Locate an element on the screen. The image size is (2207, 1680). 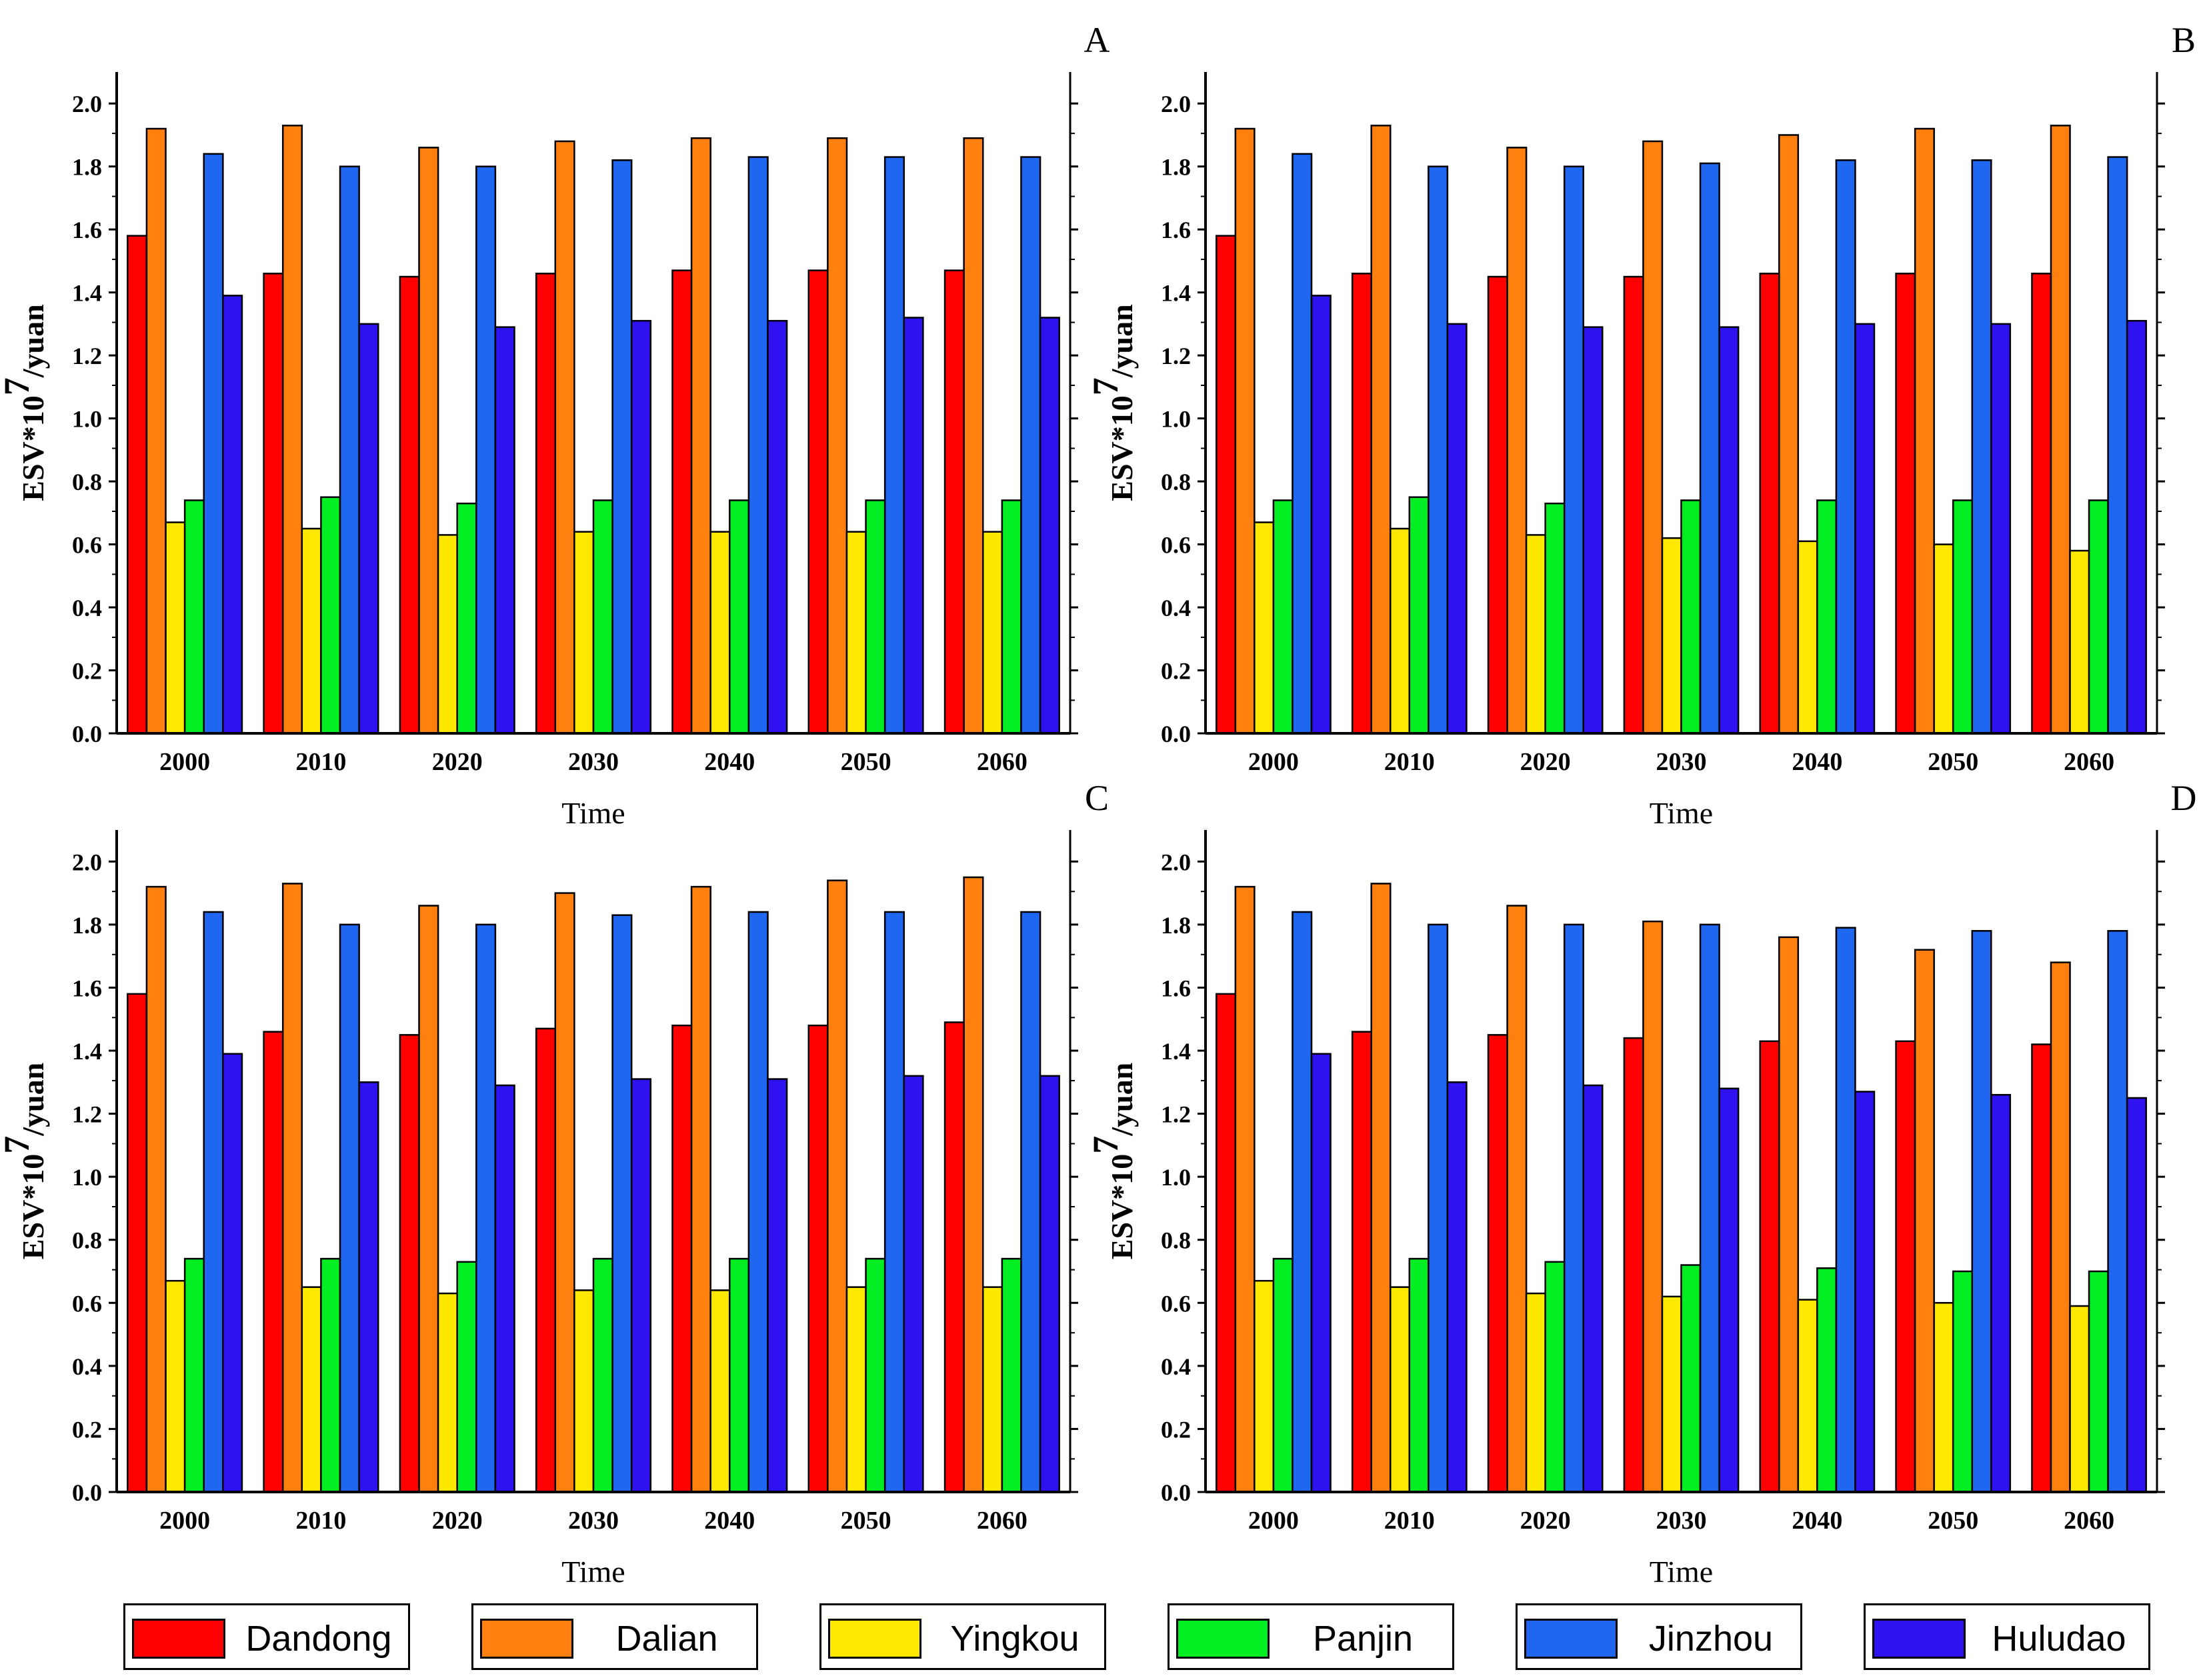
bar-huludao-2030 is located at coordinates (641, 1285).